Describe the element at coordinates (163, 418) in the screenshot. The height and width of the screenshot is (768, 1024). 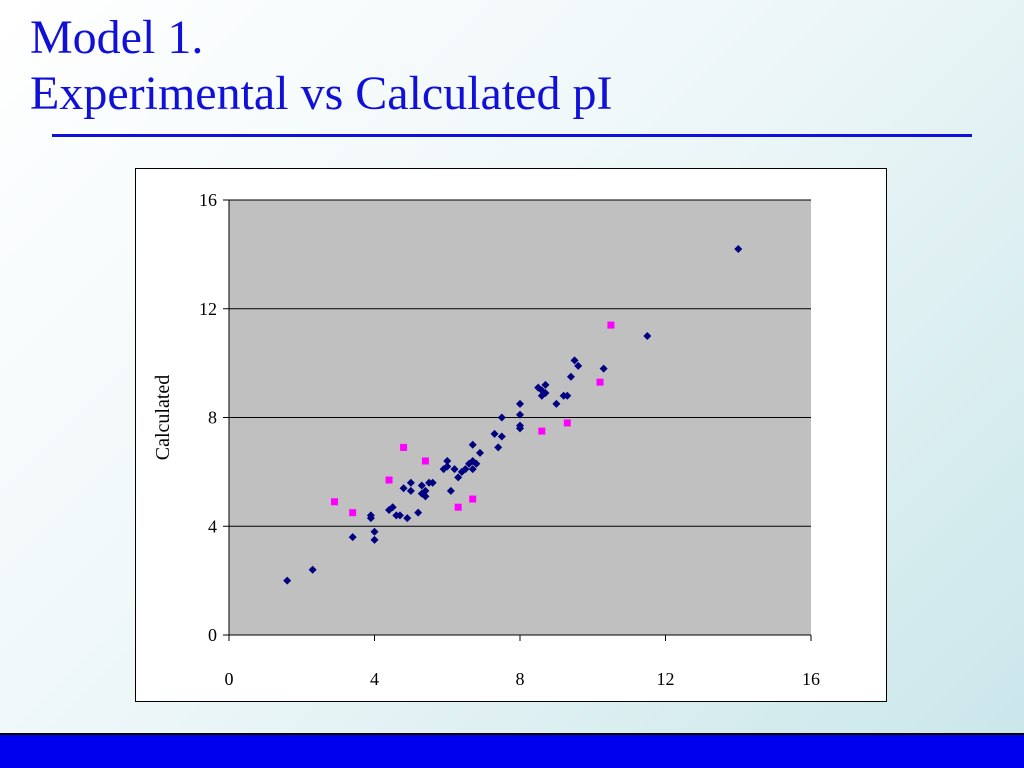
I see `y-axis-label: Calculated` at that location.